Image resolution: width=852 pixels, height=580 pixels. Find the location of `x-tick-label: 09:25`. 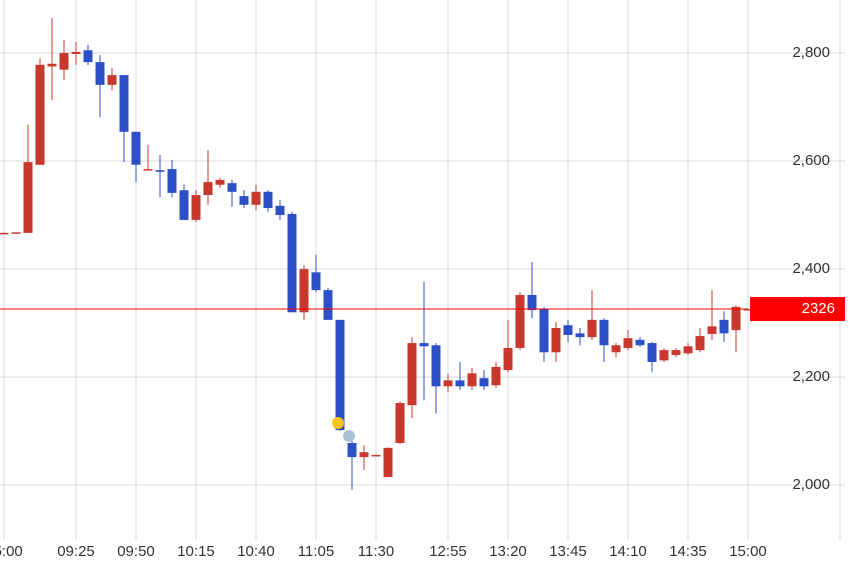

x-tick-label: 09:25 is located at coordinates (76, 551).